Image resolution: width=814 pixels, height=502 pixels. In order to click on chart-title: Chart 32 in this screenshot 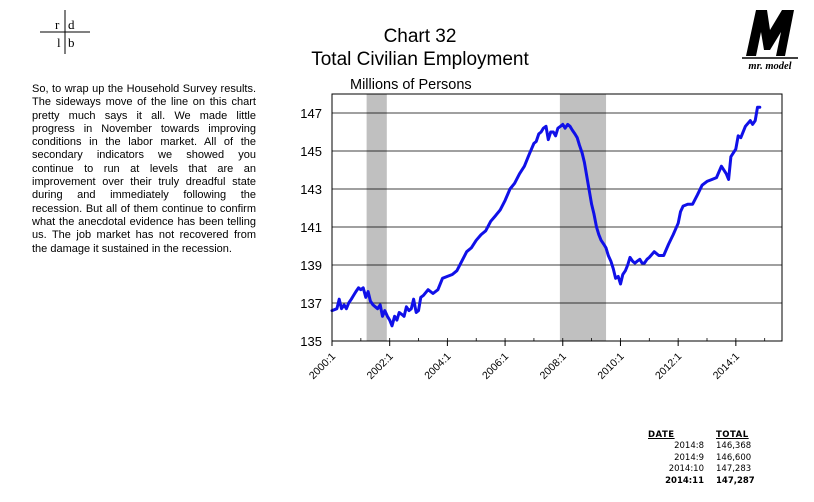, I will do `click(420, 36)`.